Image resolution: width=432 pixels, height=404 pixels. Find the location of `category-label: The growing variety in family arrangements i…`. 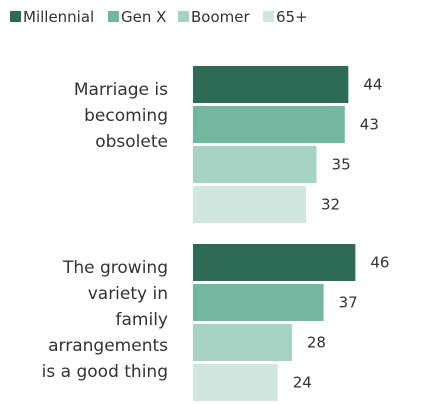

category-label: The growing variety in family arrangements i… is located at coordinates (105, 320).